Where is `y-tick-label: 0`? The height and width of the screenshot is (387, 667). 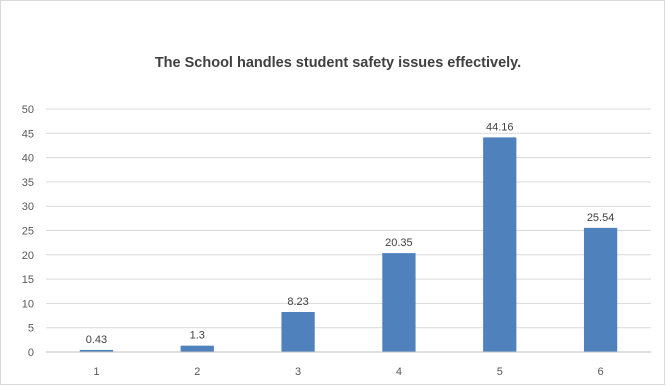 y-tick-label: 0 is located at coordinates (31, 353).